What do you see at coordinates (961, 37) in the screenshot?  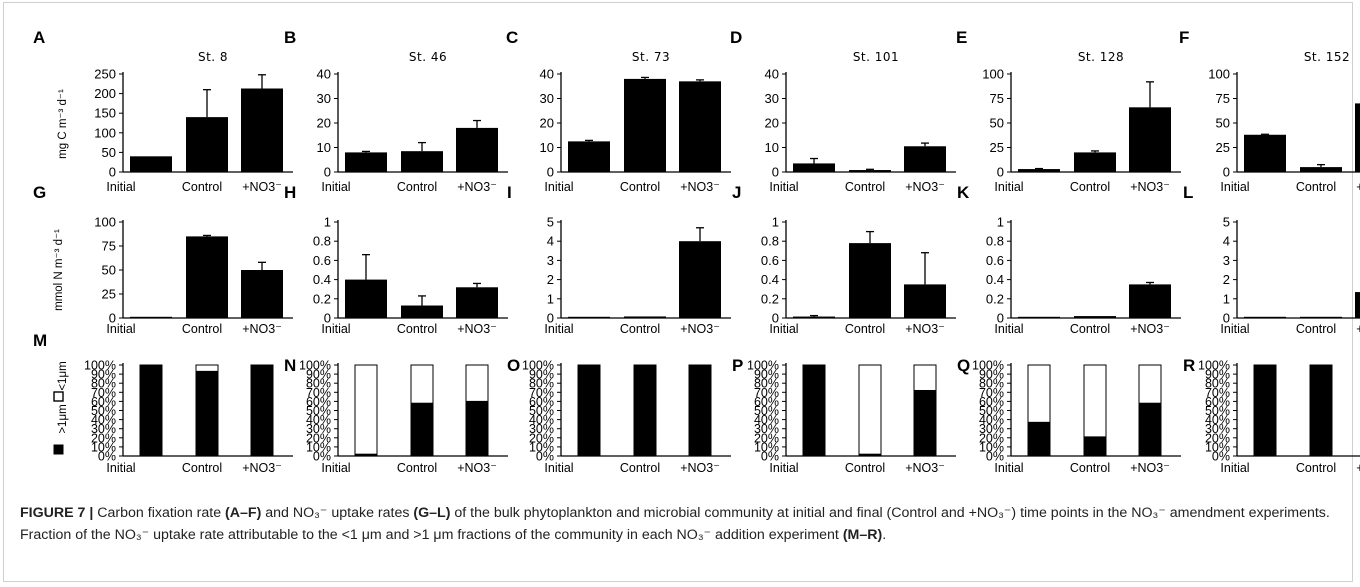 I see `panel-letter: E` at bounding box center [961, 37].